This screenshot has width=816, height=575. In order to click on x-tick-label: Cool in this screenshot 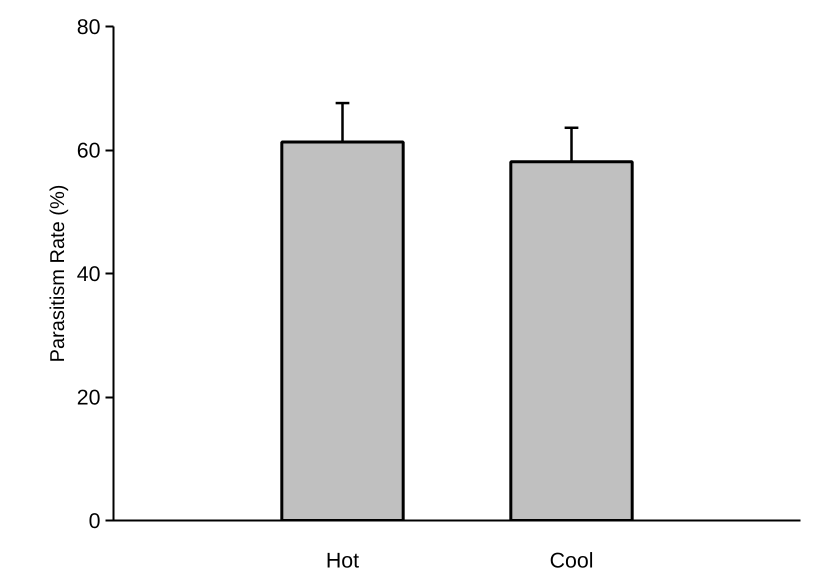, I will do `click(572, 560)`.